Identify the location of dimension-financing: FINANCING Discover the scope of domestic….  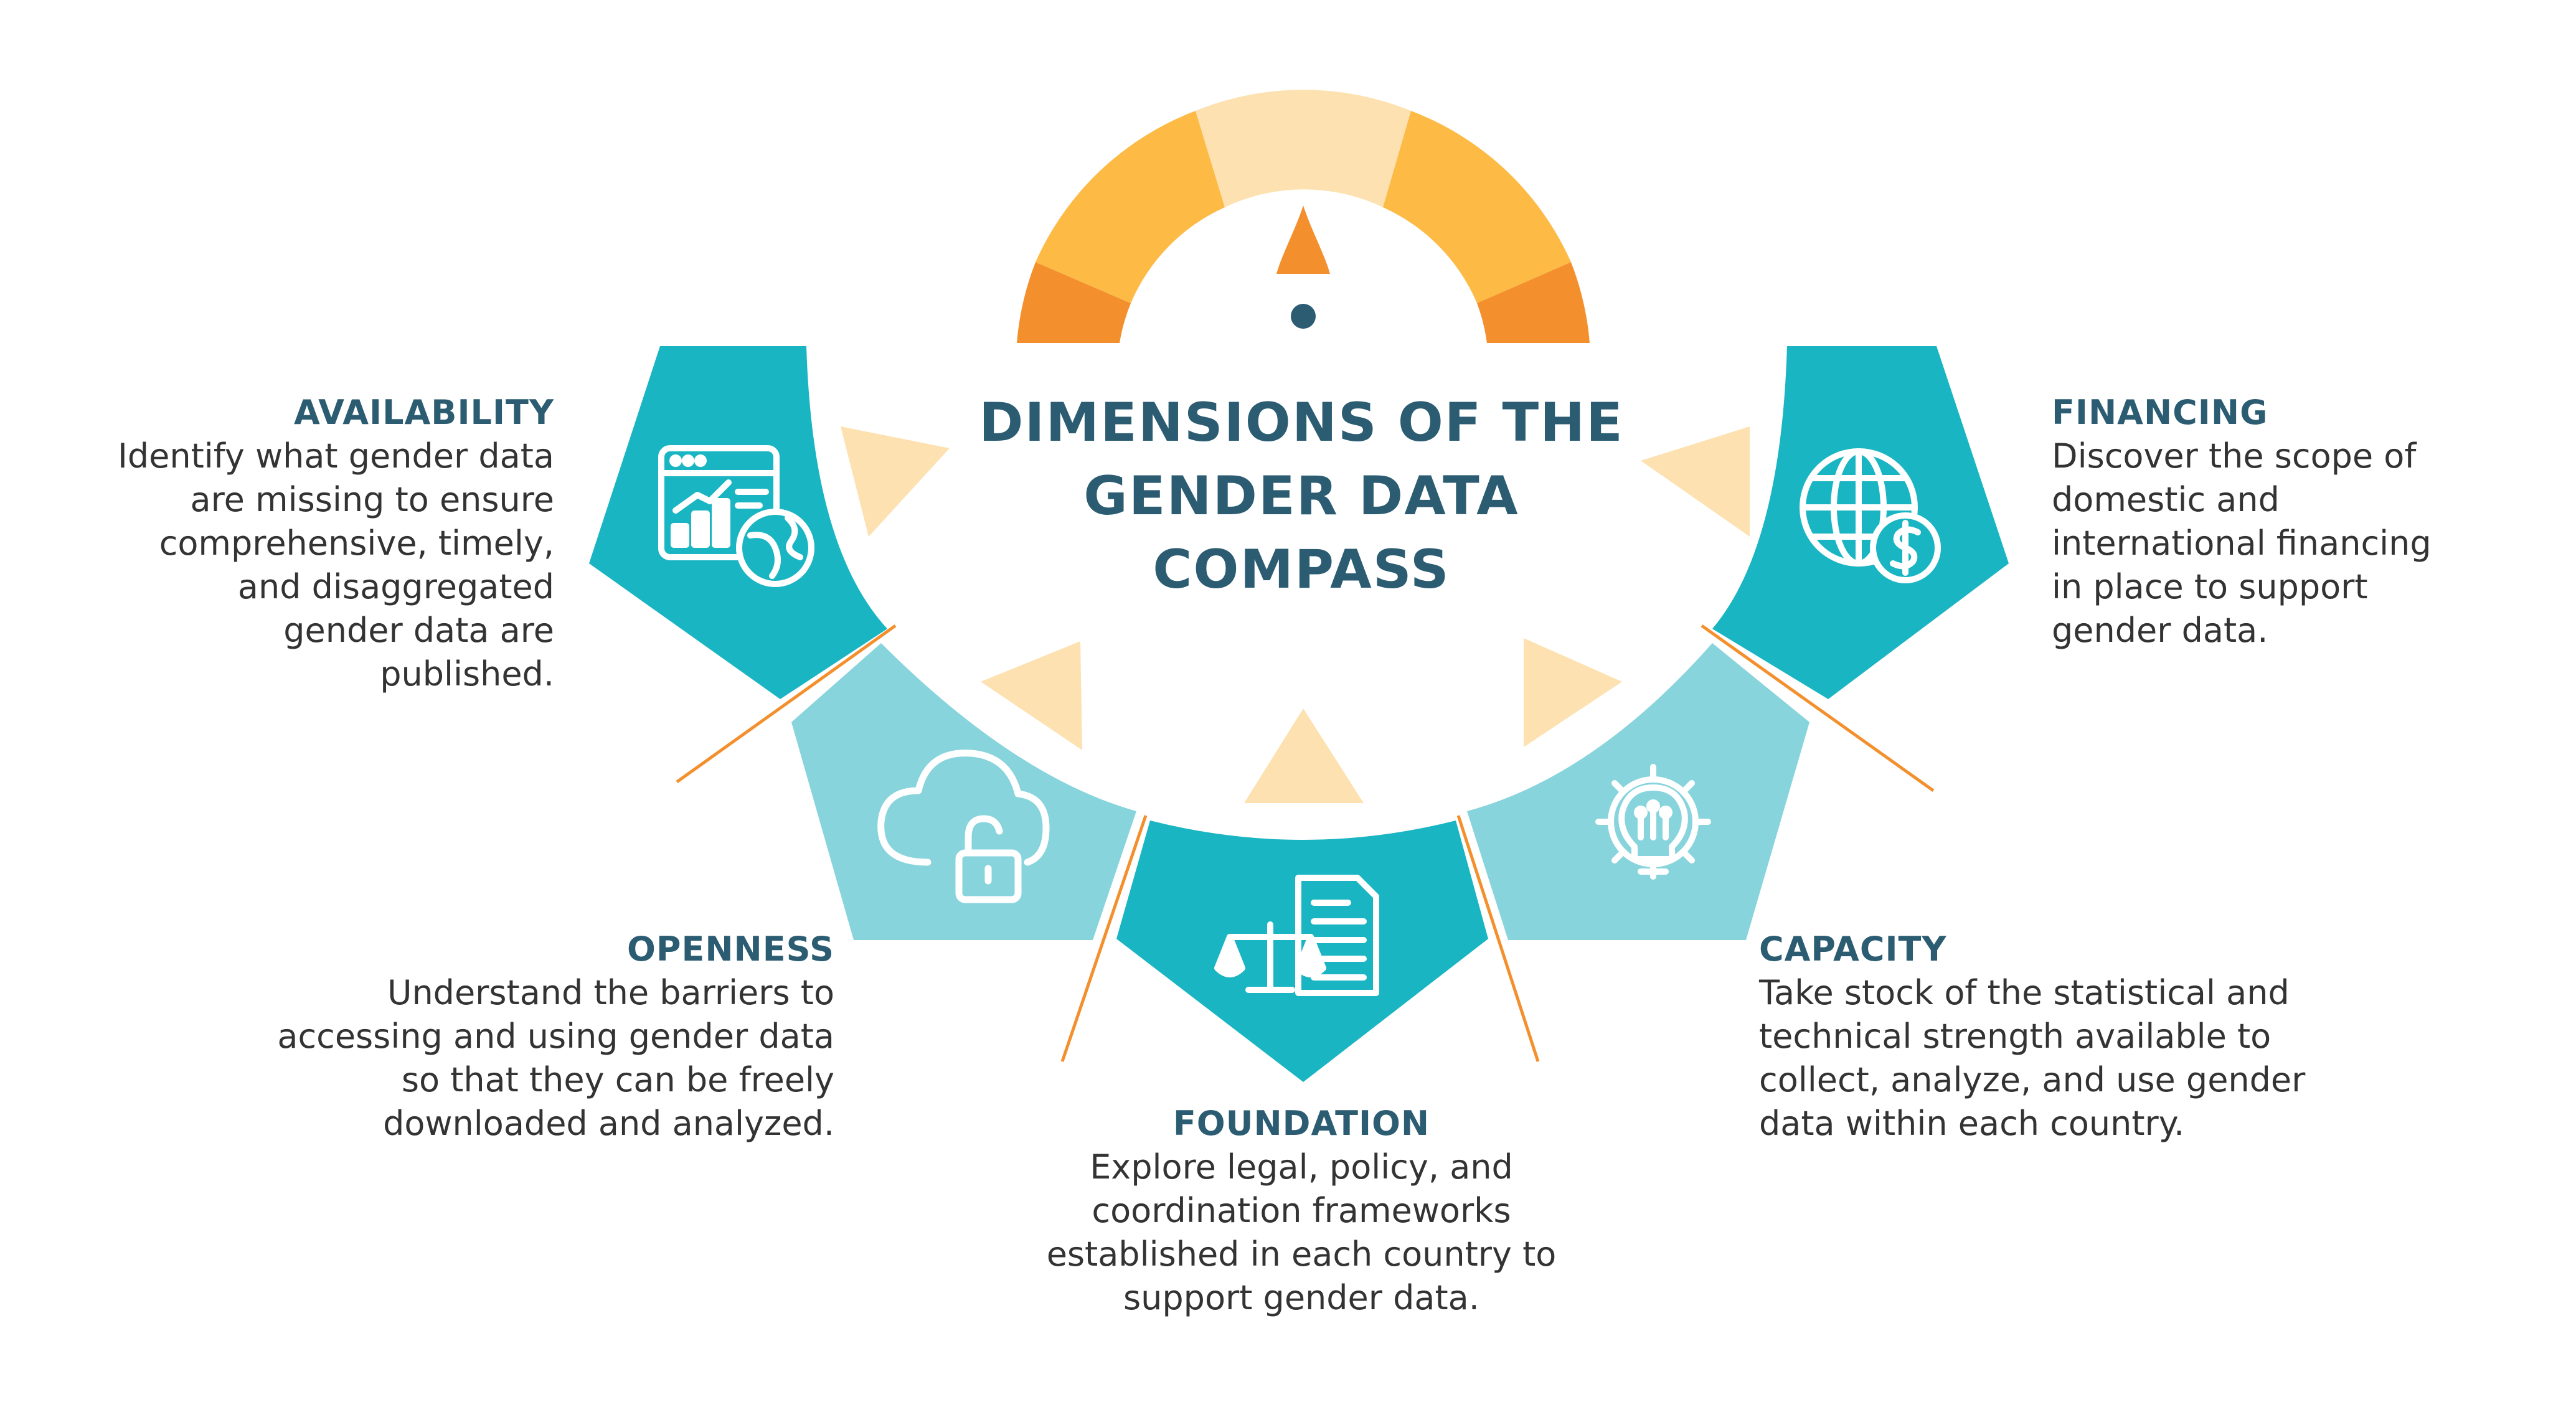
(2288, 521).